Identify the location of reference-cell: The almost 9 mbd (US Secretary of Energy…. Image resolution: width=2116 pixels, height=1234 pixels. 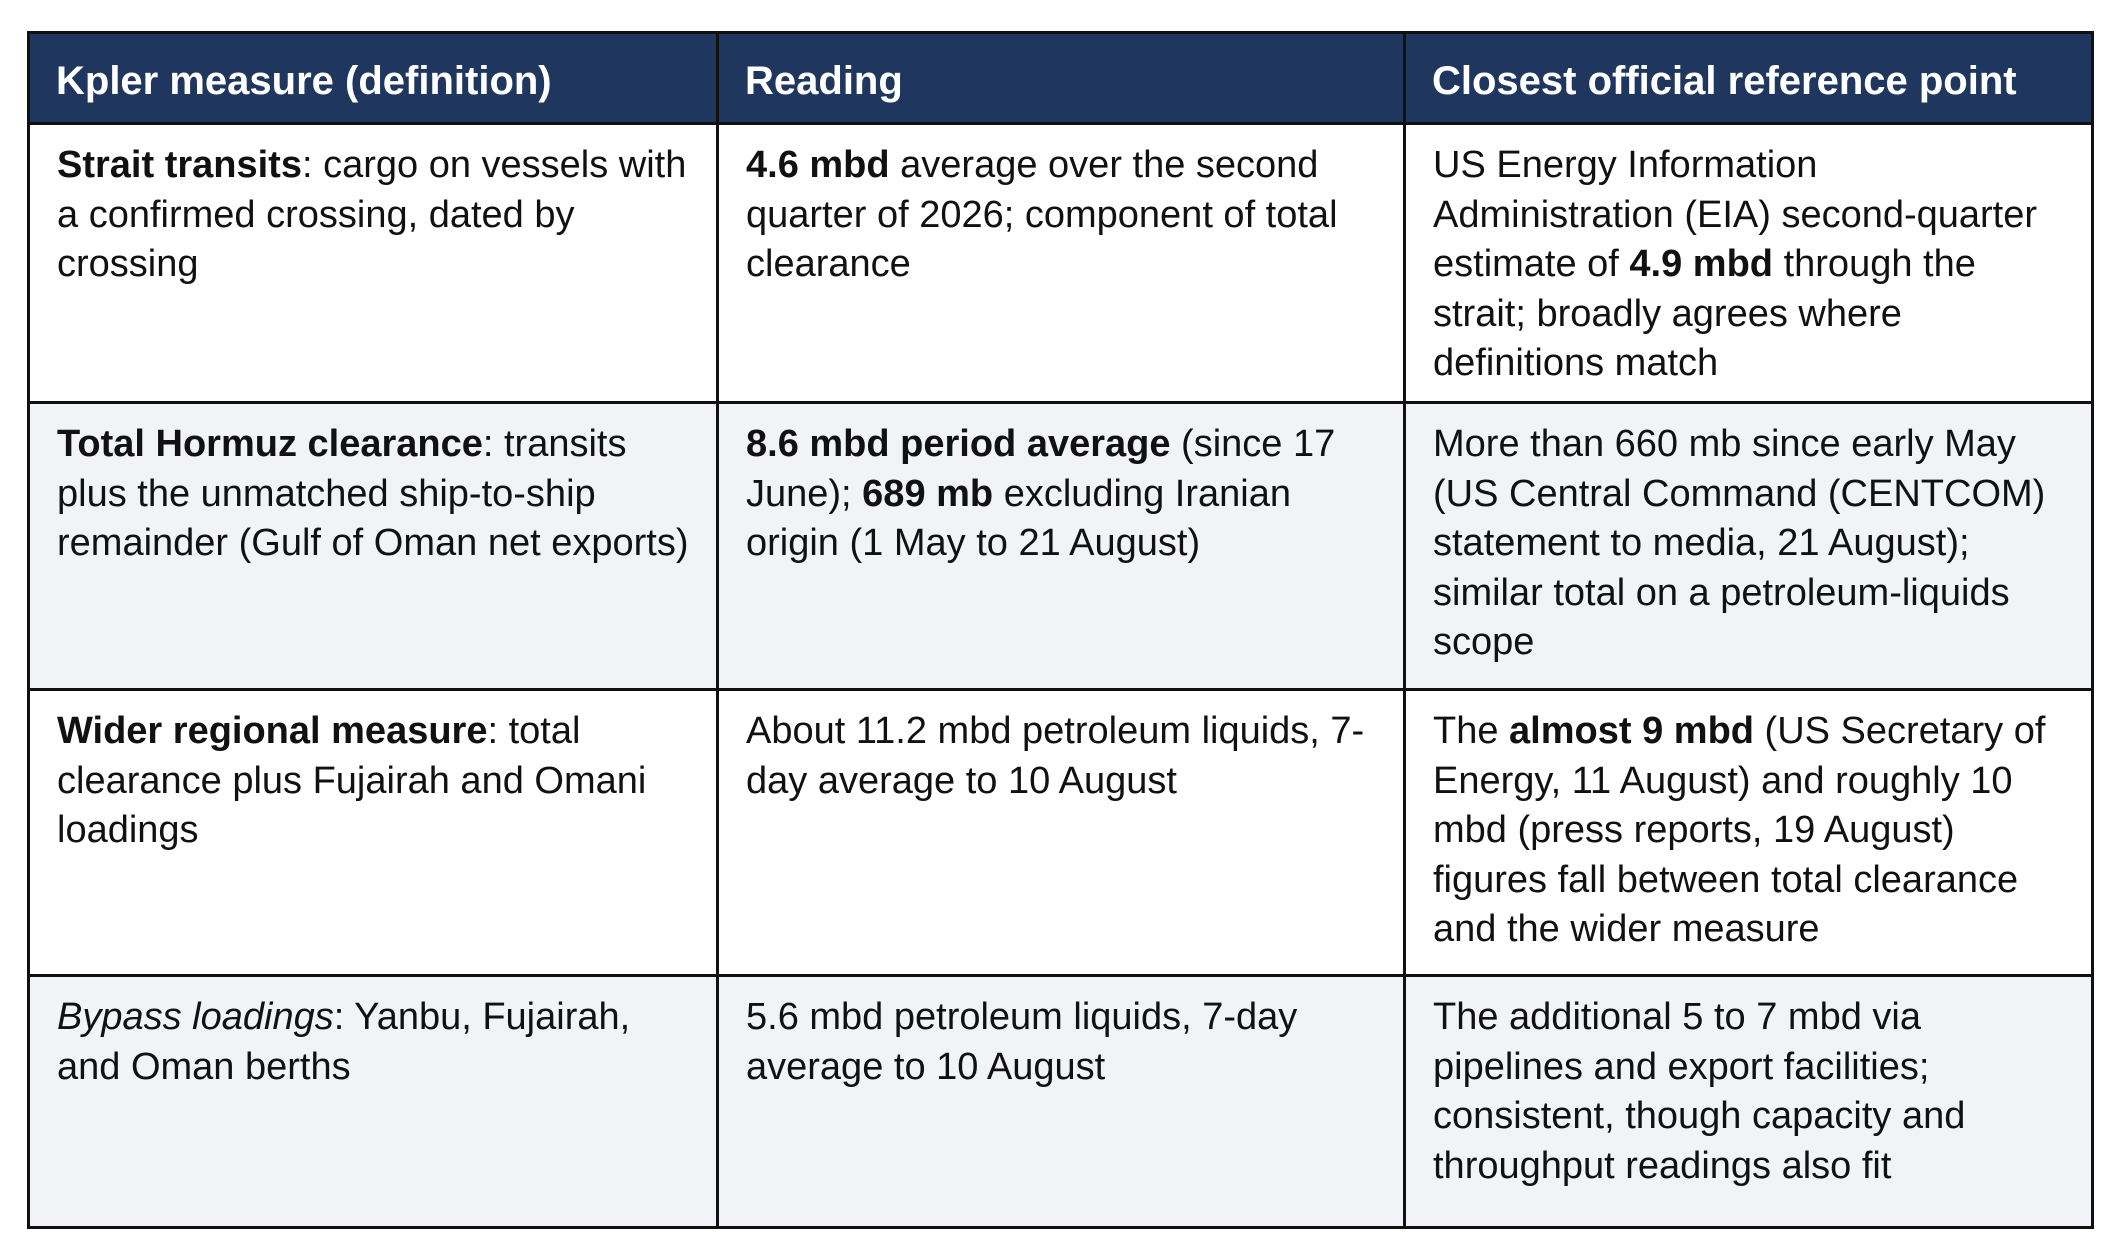
(1748, 832).